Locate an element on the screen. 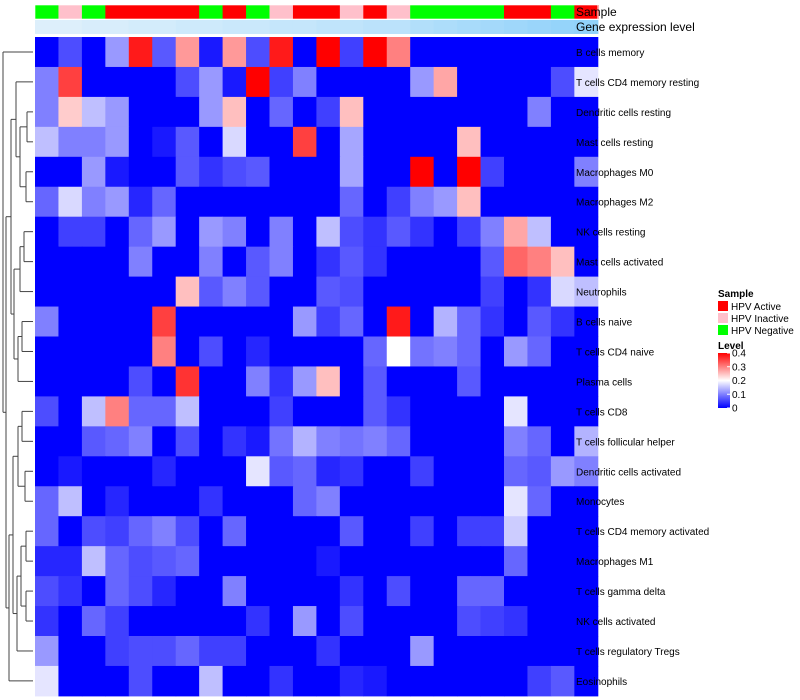 The width and height of the screenshot is (800, 700). sample-legend-title: Sample is located at coordinates (736, 294).